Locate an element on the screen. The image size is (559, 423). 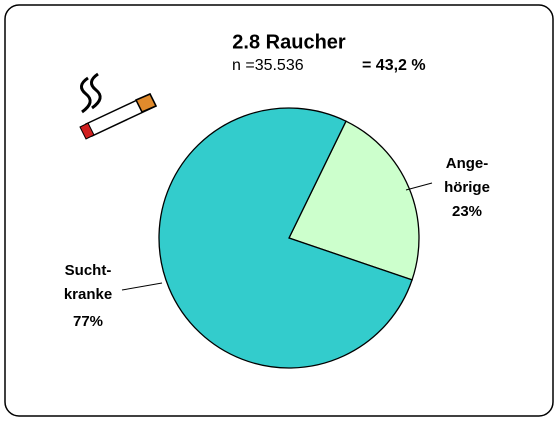
slice-label: Ange- hörige is located at coordinates (467, 175).